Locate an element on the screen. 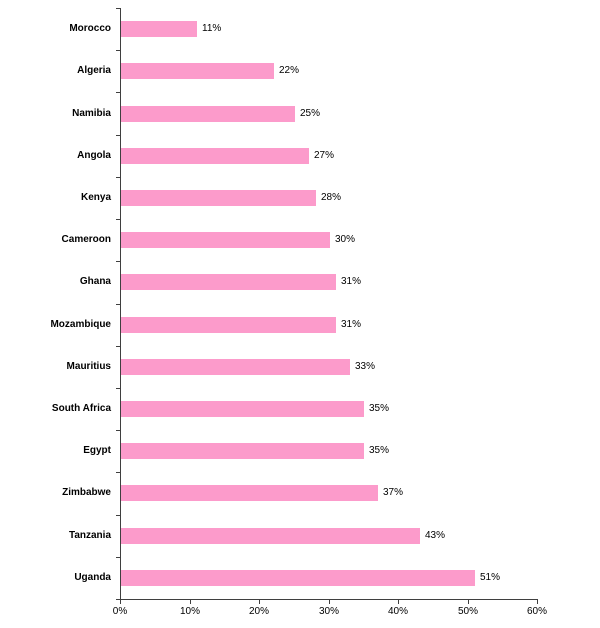  value-label: 27% is located at coordinates (324, 155).